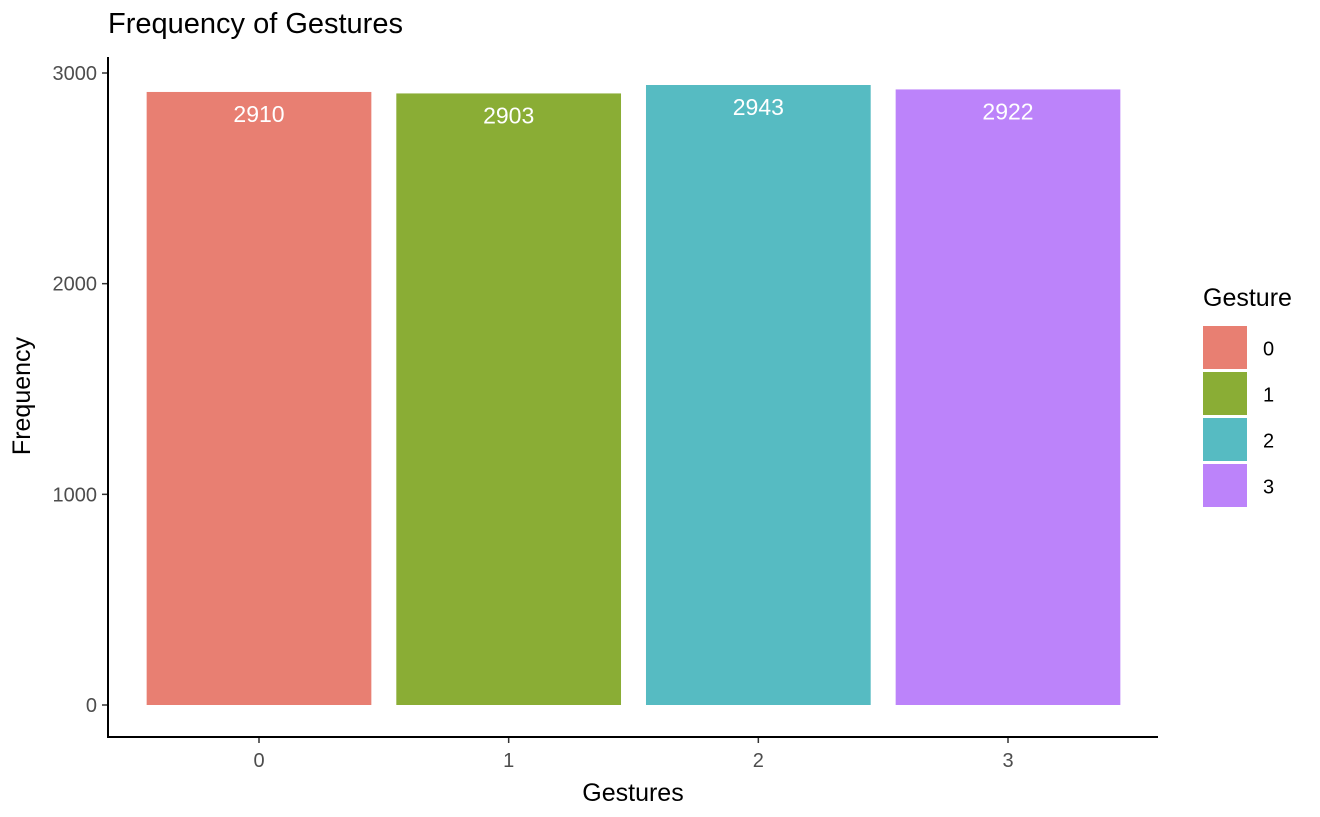 Image resolution: width=1320 pixels, height=817 pixels. What do you see at coordinates (1268, 350) in the screenshot?
I see `legend-label-0: 0` at bounding box center [1268, 350].